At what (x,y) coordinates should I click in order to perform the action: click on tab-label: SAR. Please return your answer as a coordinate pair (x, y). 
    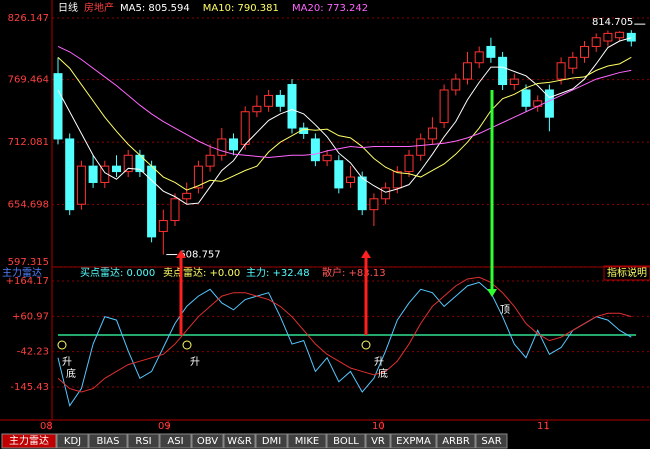
    Looking at the image, I should click on (491, 441).